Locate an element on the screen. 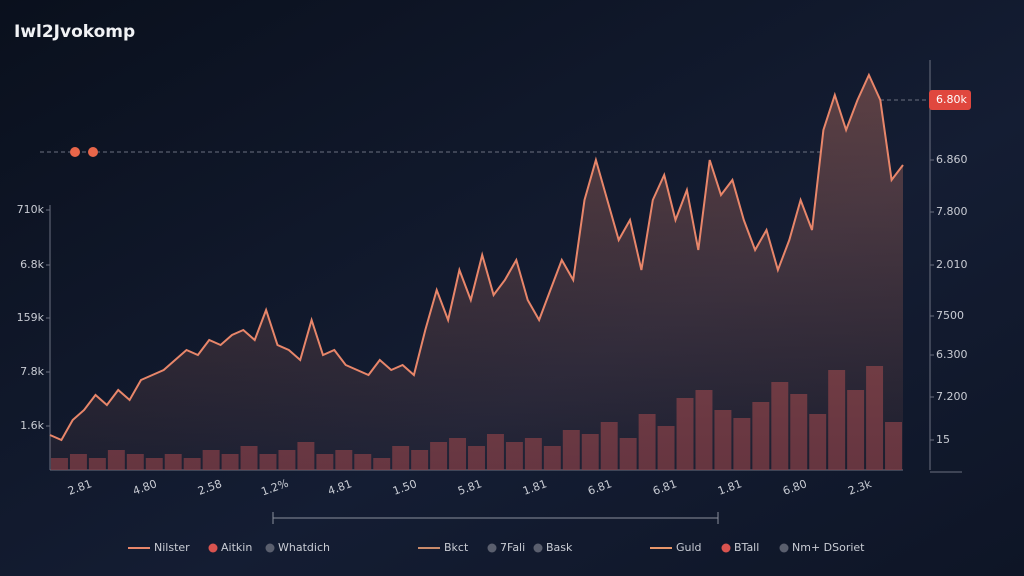  price-badge is located at coordinates (950, 100).